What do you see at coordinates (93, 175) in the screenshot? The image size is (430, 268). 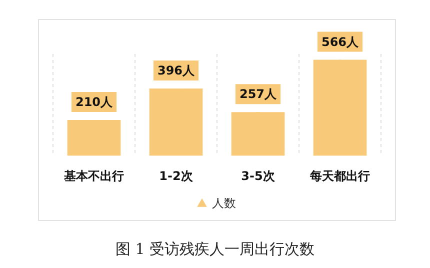 I see `x-tick-label: 基本不出行` at bounding box center [93, 175].